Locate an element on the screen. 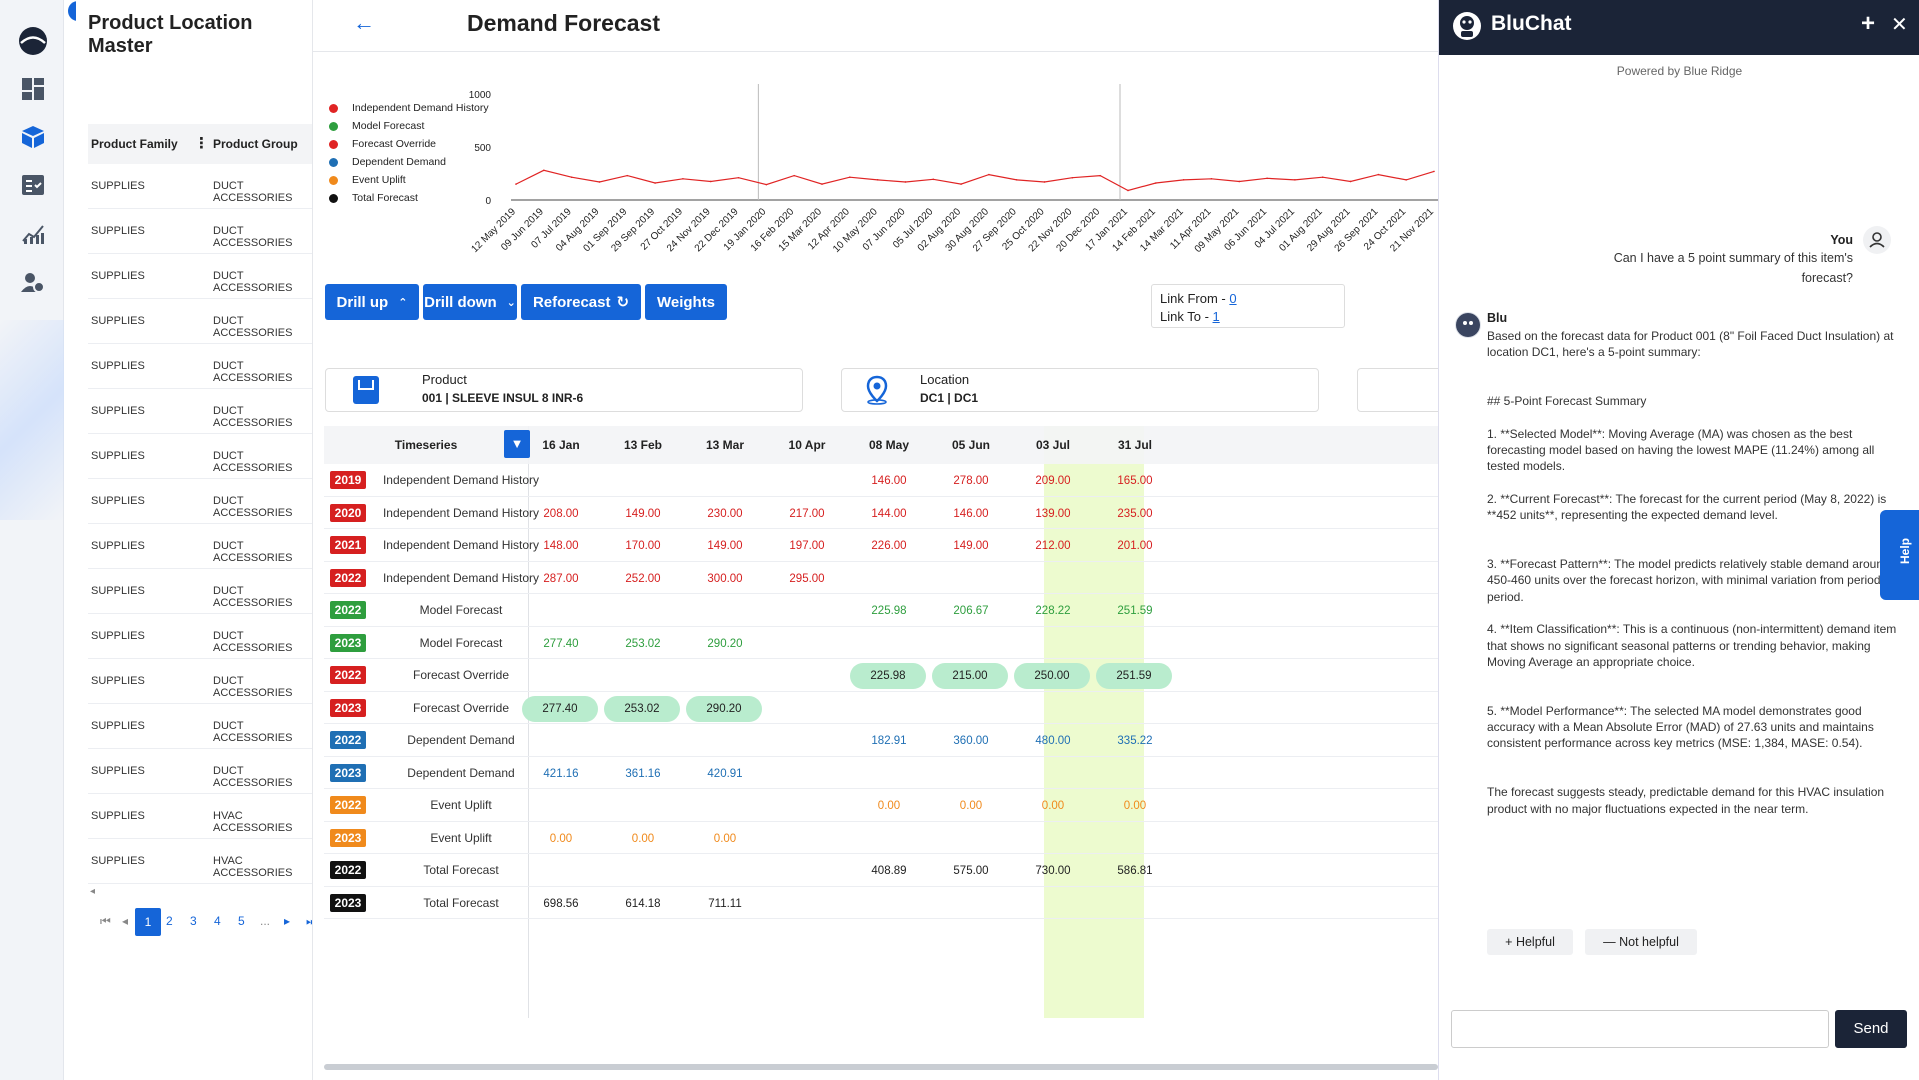  link-from-value: 0 is located at coordinates (1233, 298).